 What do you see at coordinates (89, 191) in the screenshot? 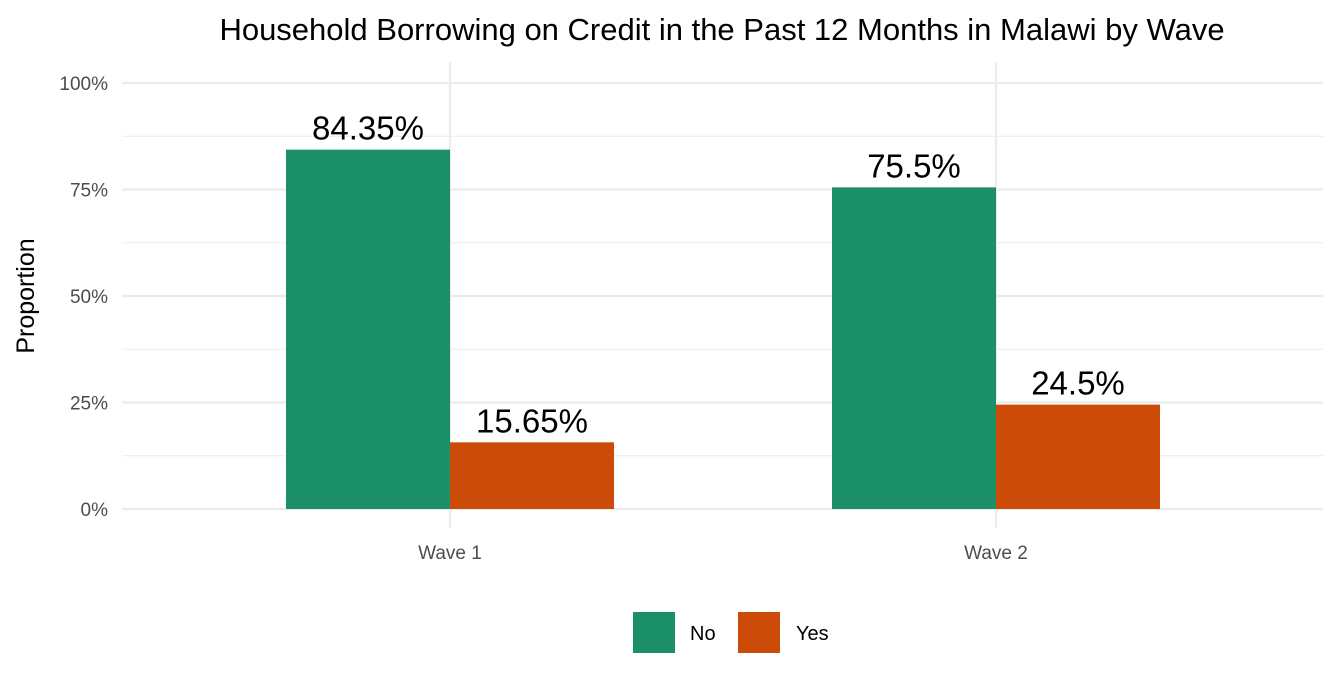
I see `y-tick-label: 75%` at bounding box center [89, 191].